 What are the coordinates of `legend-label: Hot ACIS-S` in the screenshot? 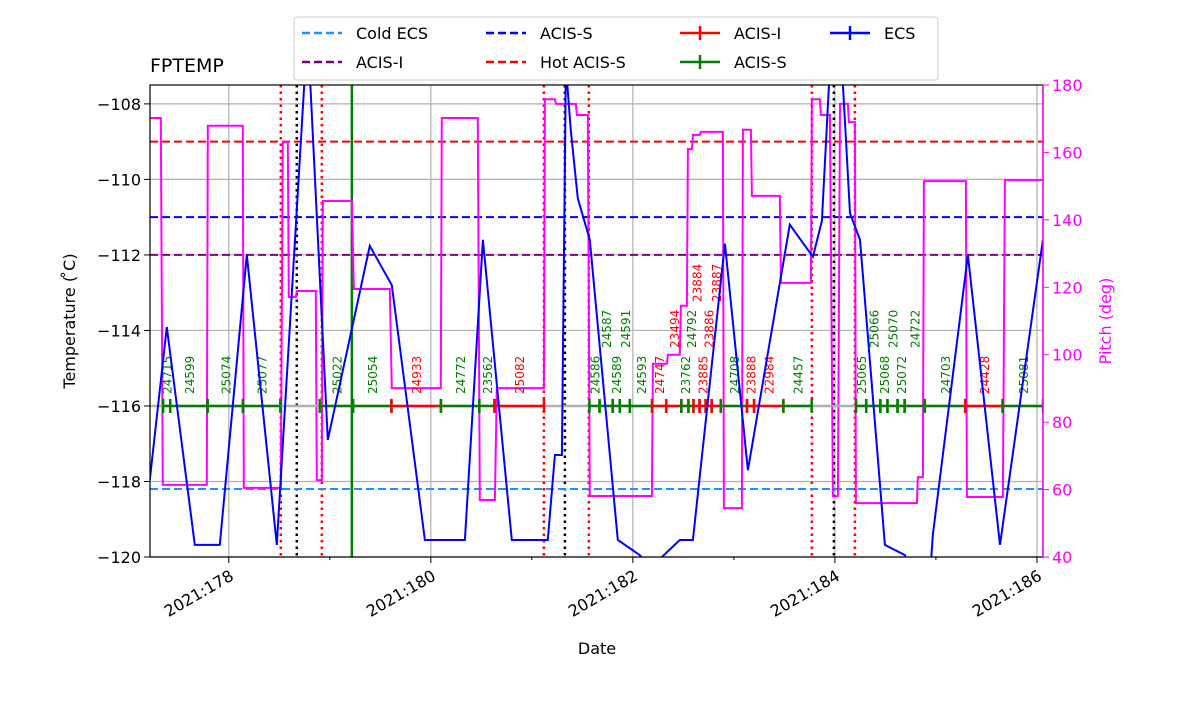 It's located at (583, 62).